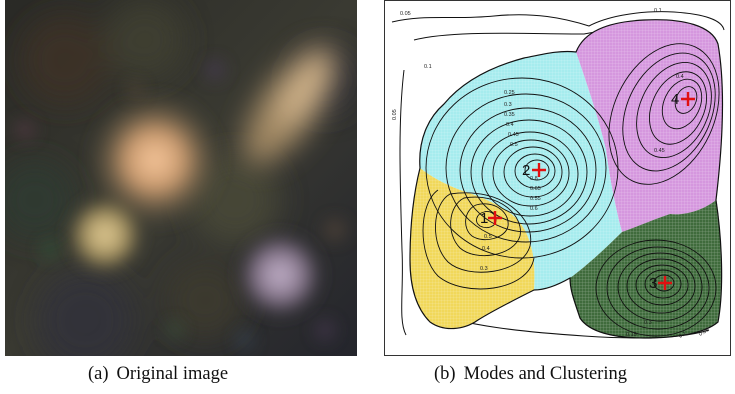  What do you see at coordinates (534, 209) in the screenshot?
I see `contour-label: 0.6` at bounding box center [534, 209].